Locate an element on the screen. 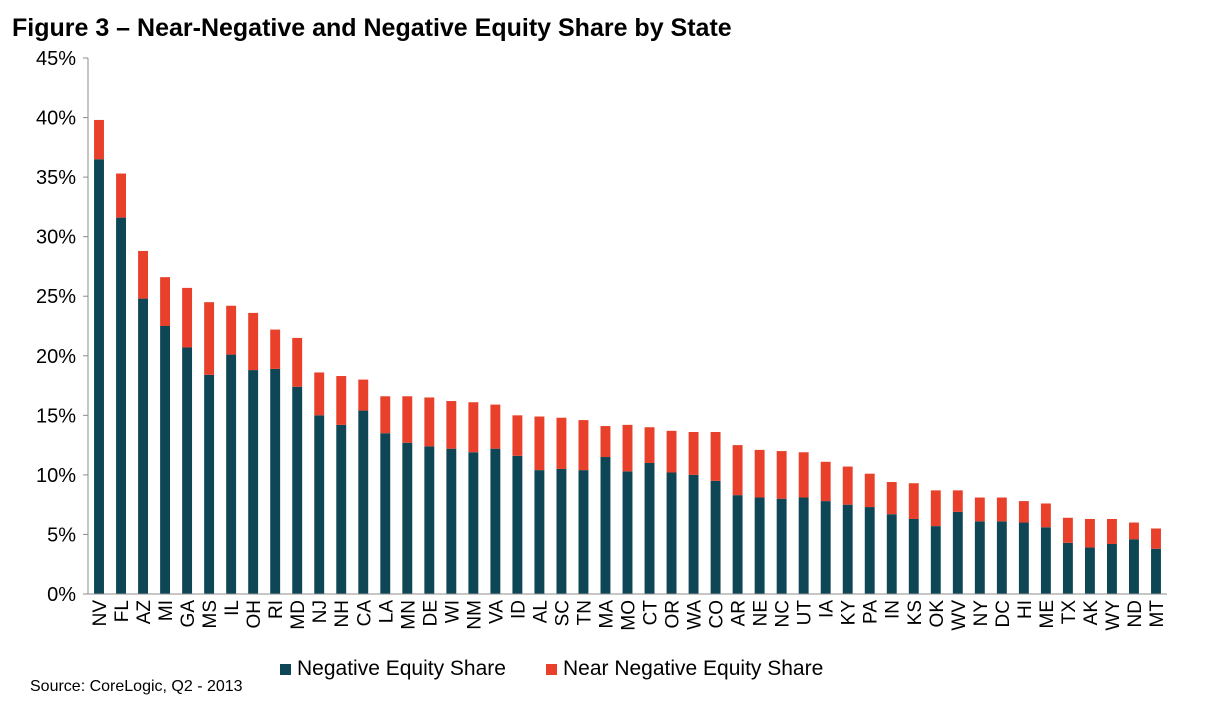 Image resolution: width=1205 pixels, height=709 pixels. x-tick-label-in: IN is located at coordinates (893, 609).